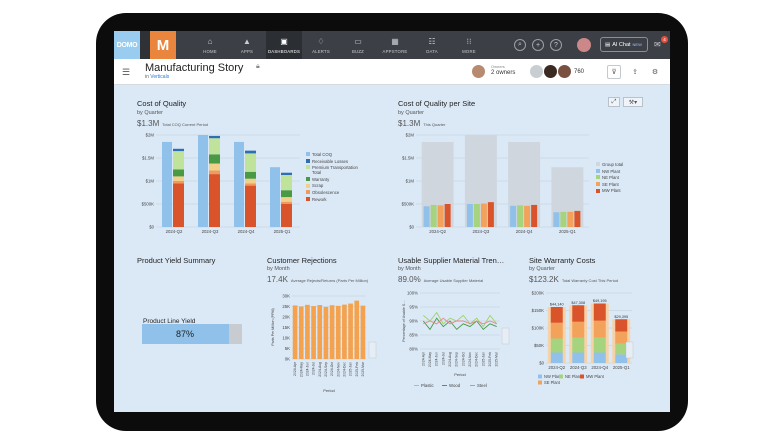  I want to click on app-menu-toggle, so click(145, 45).